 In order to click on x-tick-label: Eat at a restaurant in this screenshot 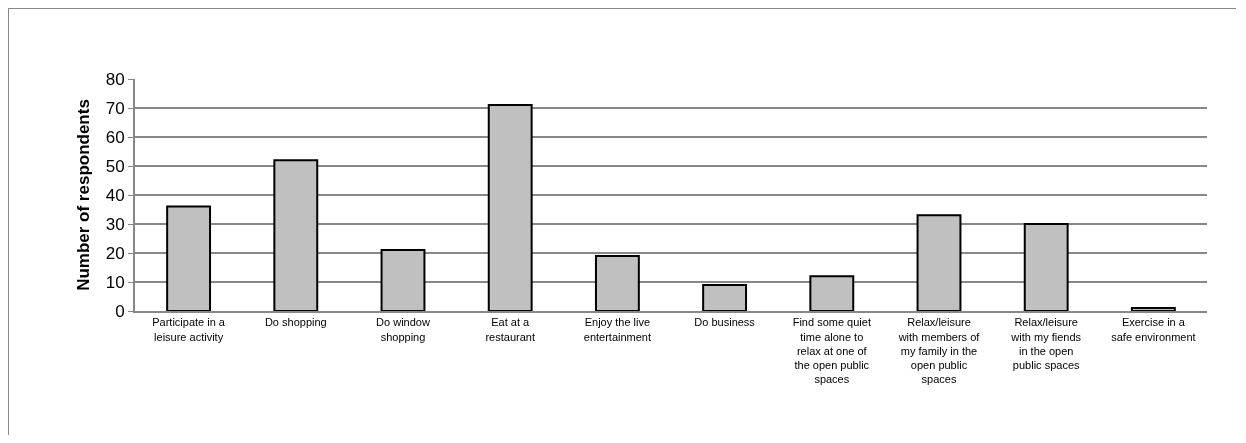, I will do `click(510, 329)`.